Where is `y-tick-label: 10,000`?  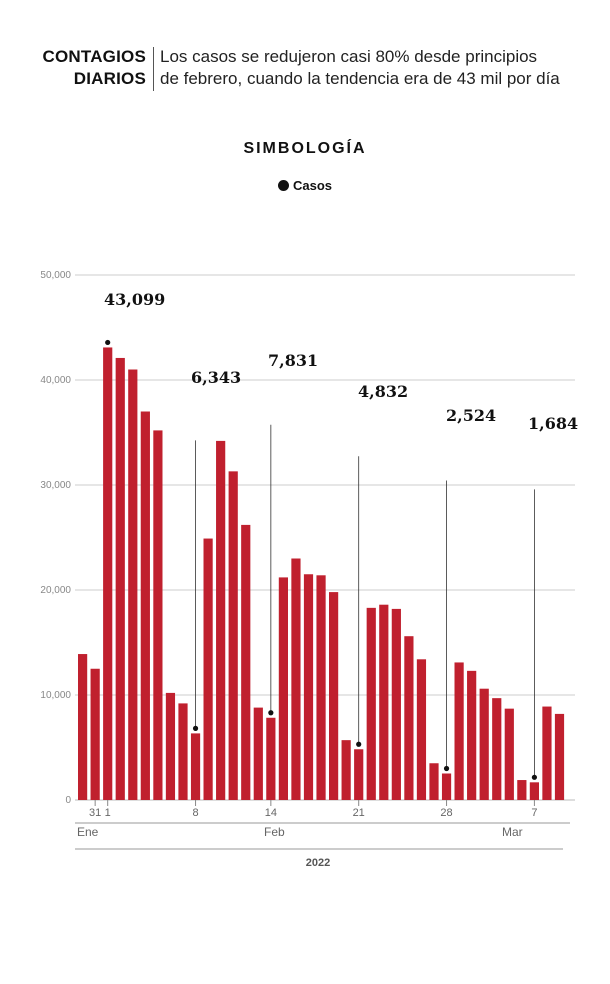
y-tick-label: 10,000 is located at coordinates (55, 695).